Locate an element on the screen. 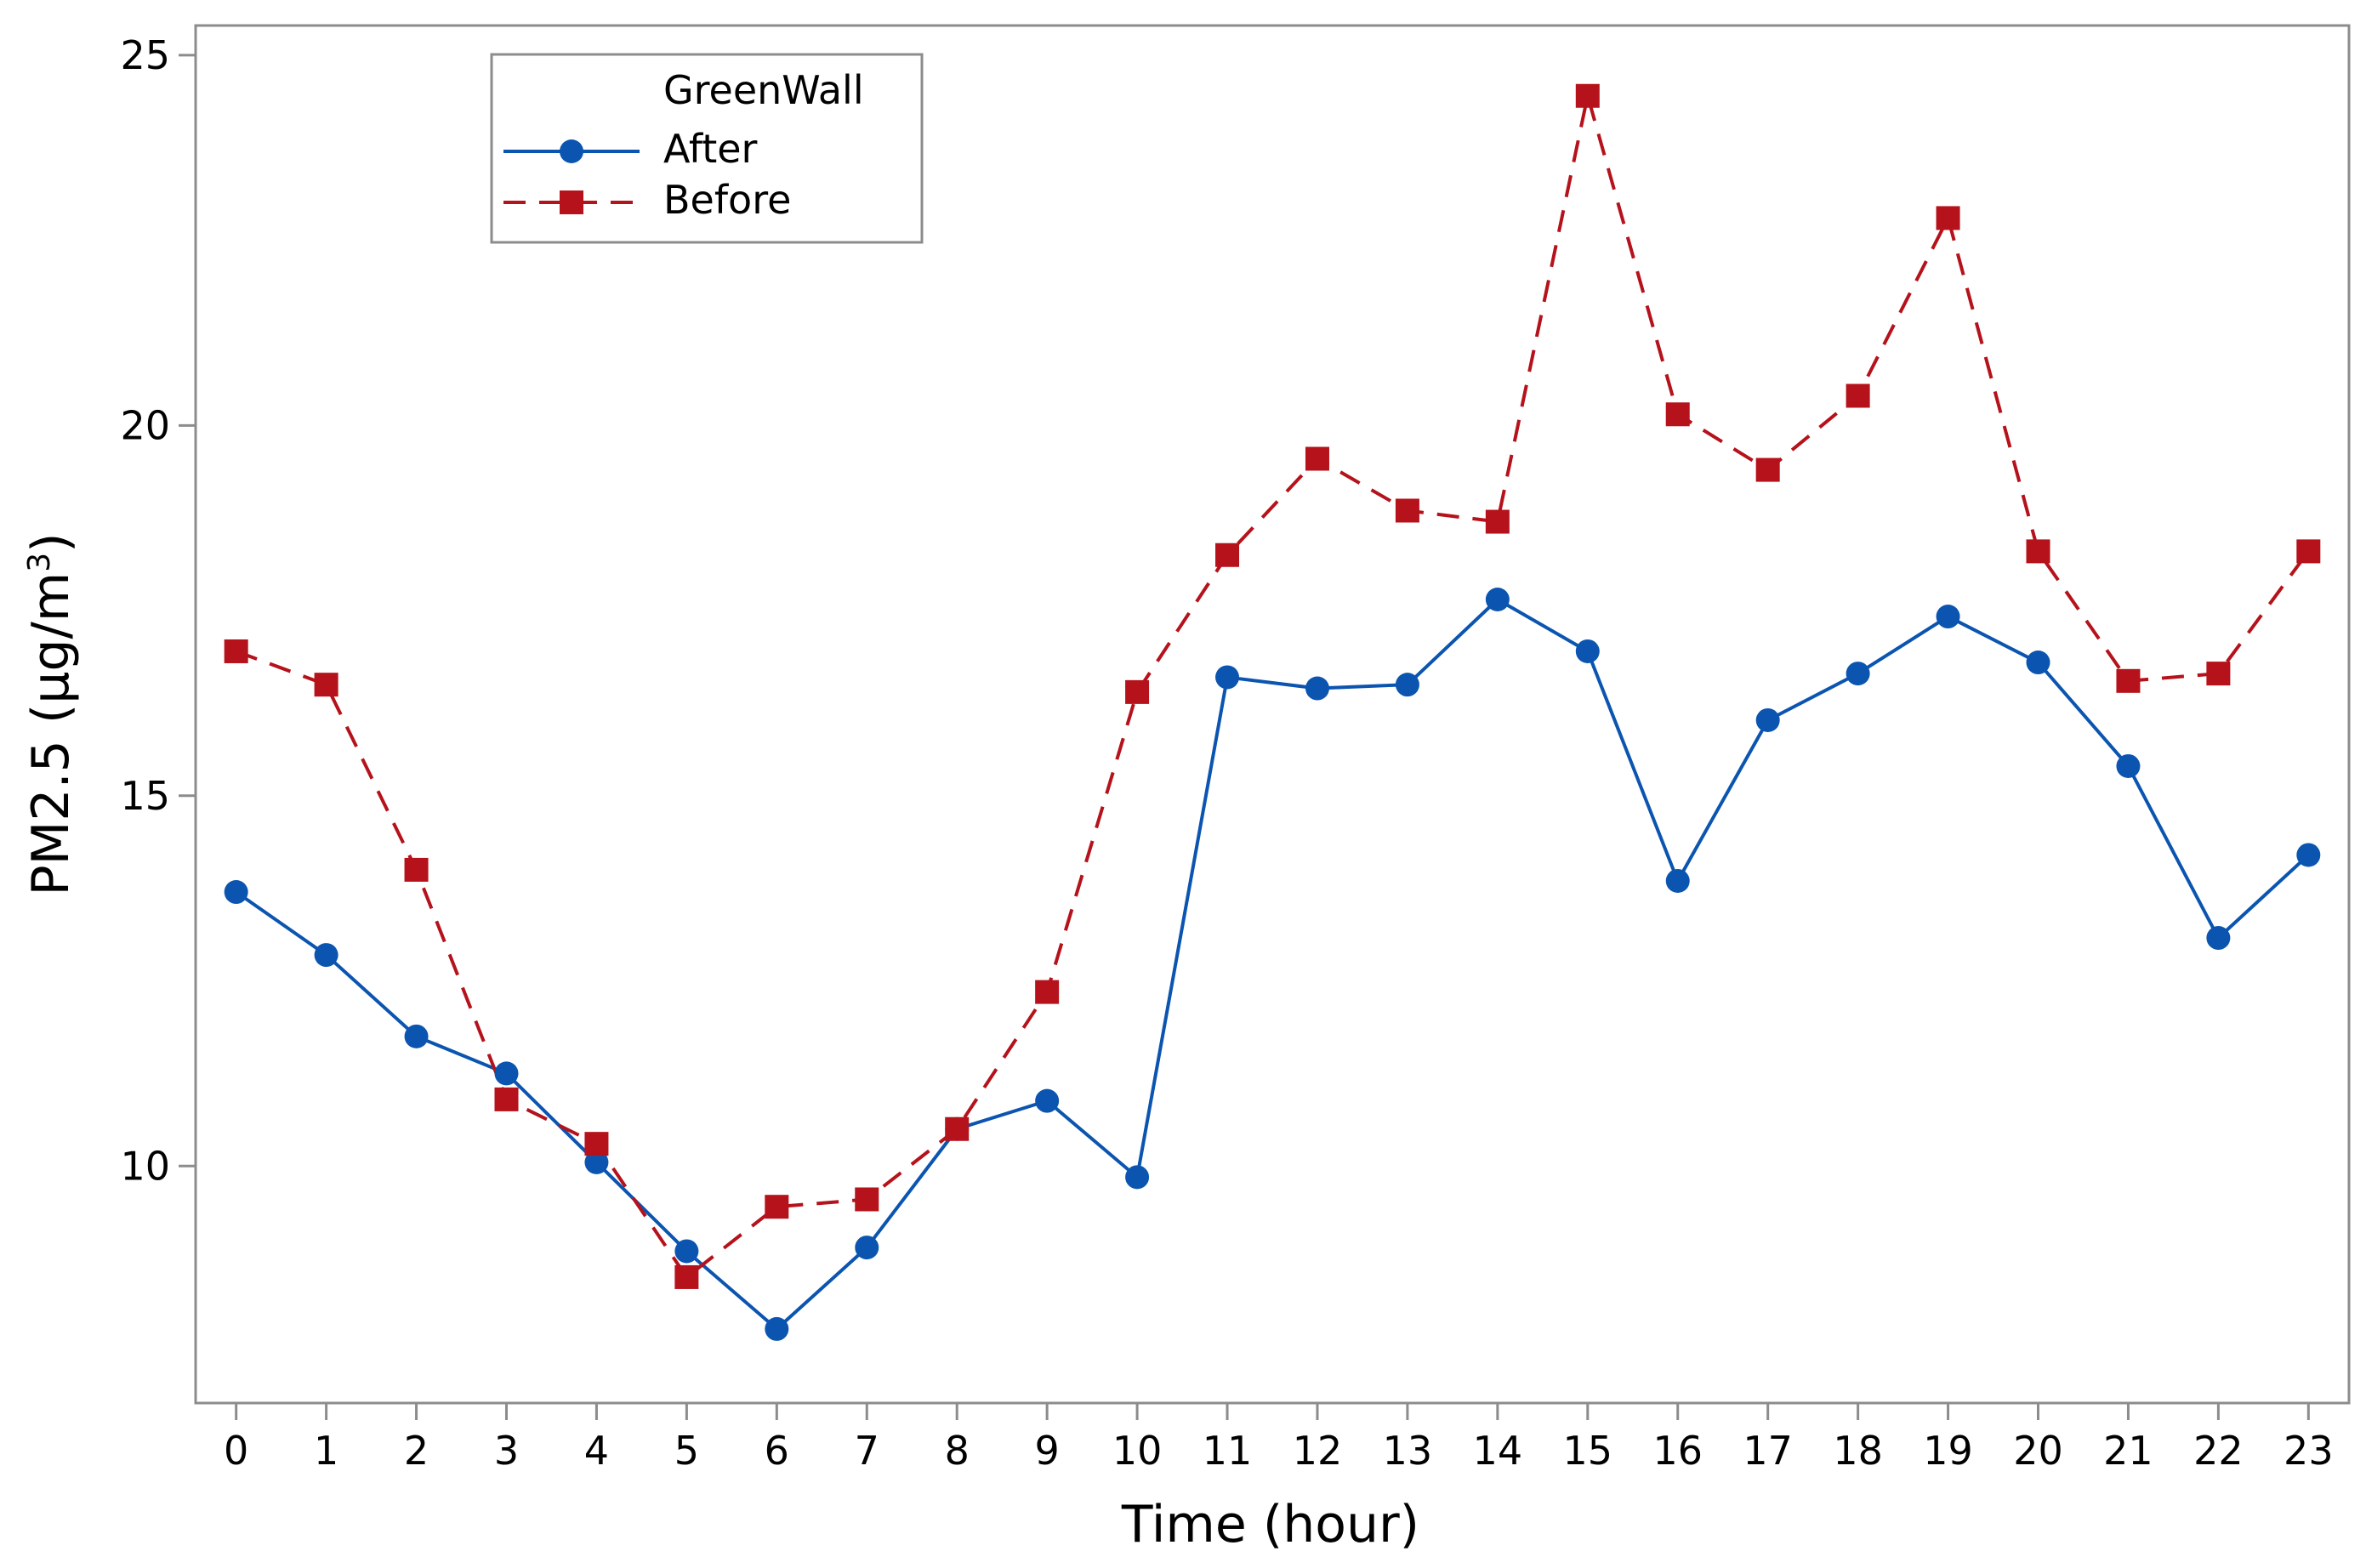 The height and width of the screenshot is (1568, 2366). x-tick-label: 13 is located at coordinates (1408, 1451).